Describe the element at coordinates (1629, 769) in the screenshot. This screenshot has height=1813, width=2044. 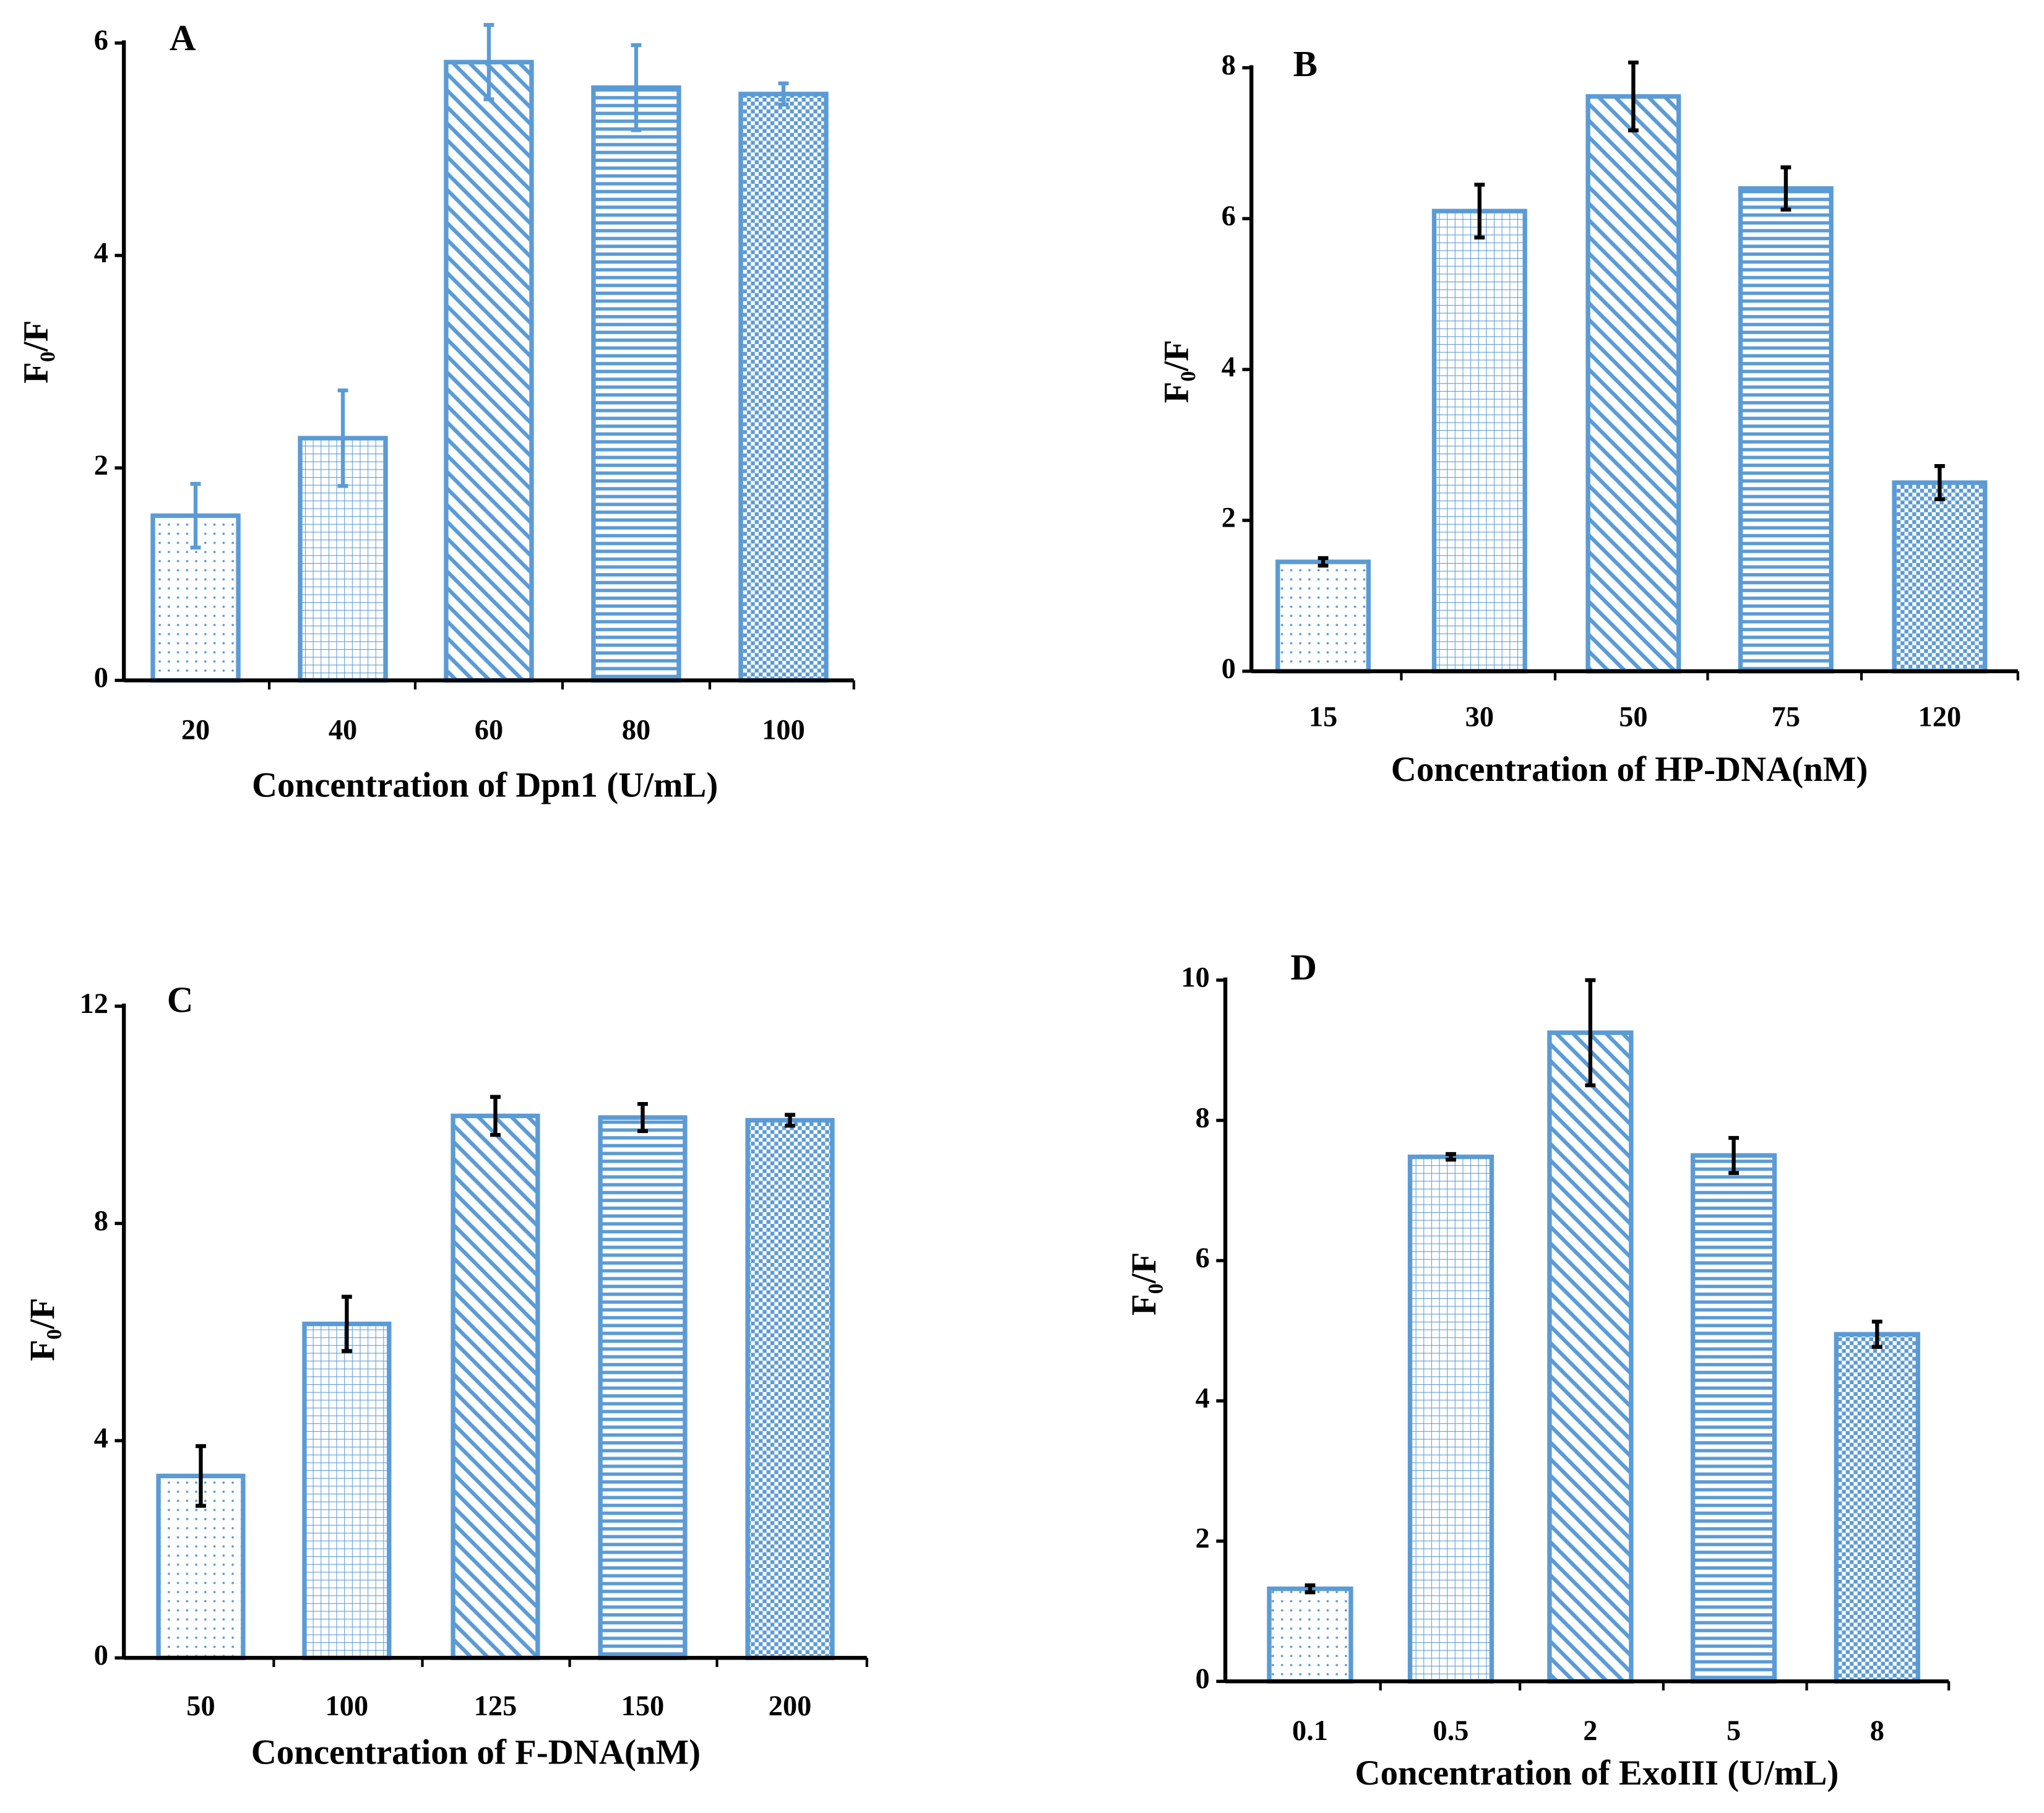
I see `x-axis-title: Concentration of HP-DNA(nM)` at that location.